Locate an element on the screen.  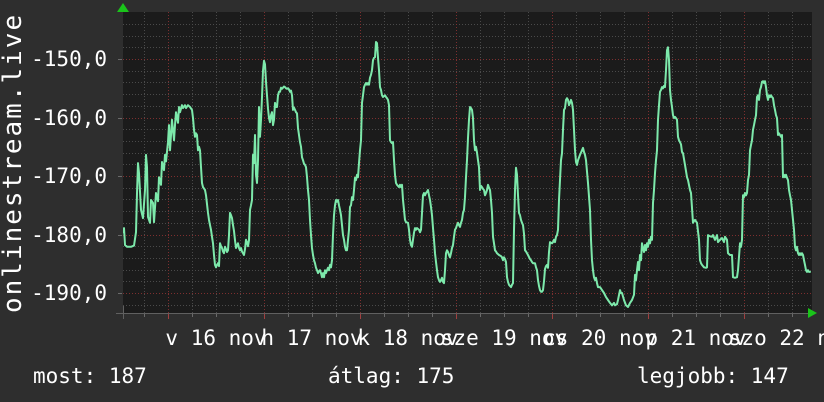
y-axis-arrow-up-icon is located at coordinates (123, 7).